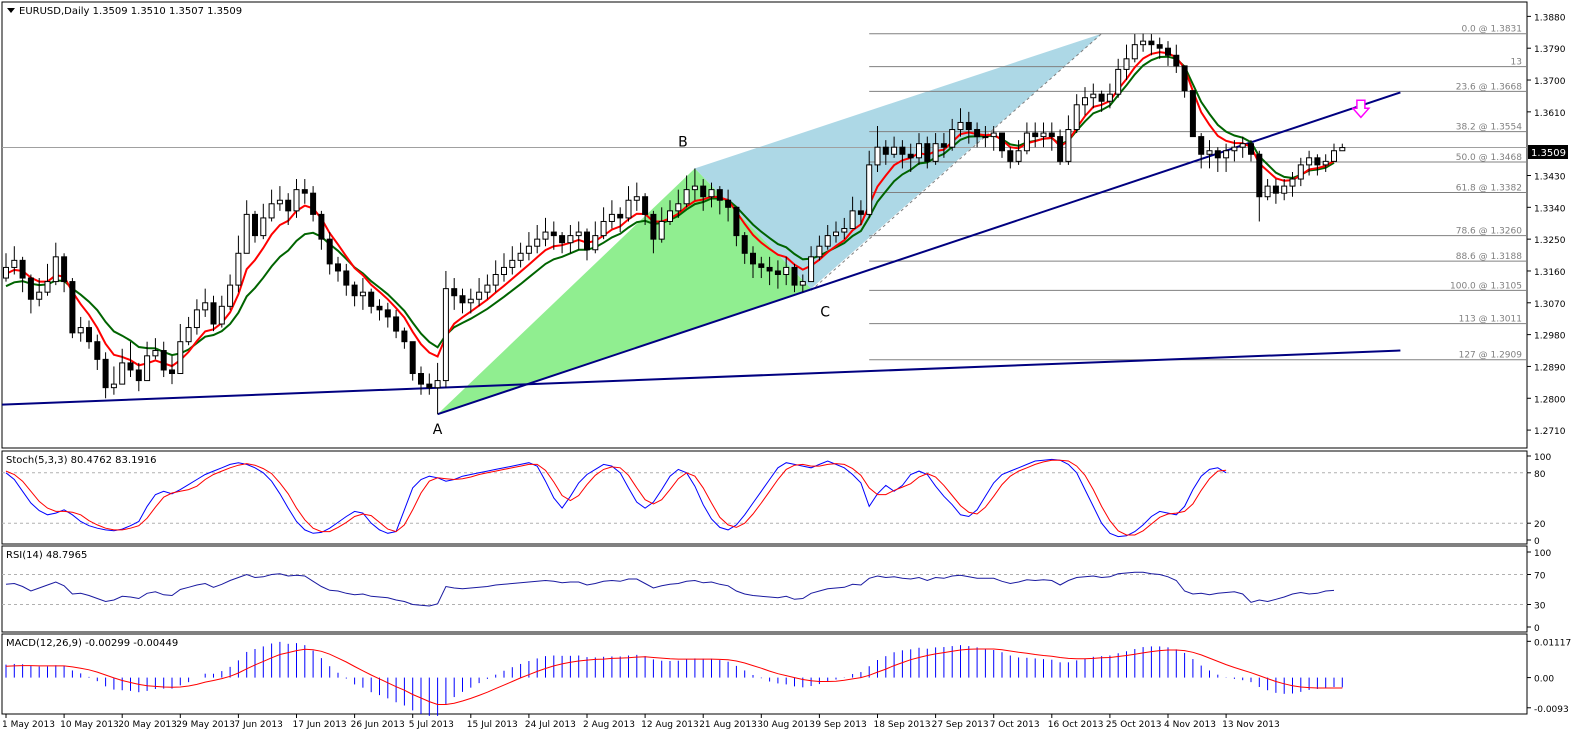 This screenshot has width=1596, height=750. I want to click on fib-level-label: 113 @ 1.3011, so click(1490, 320).